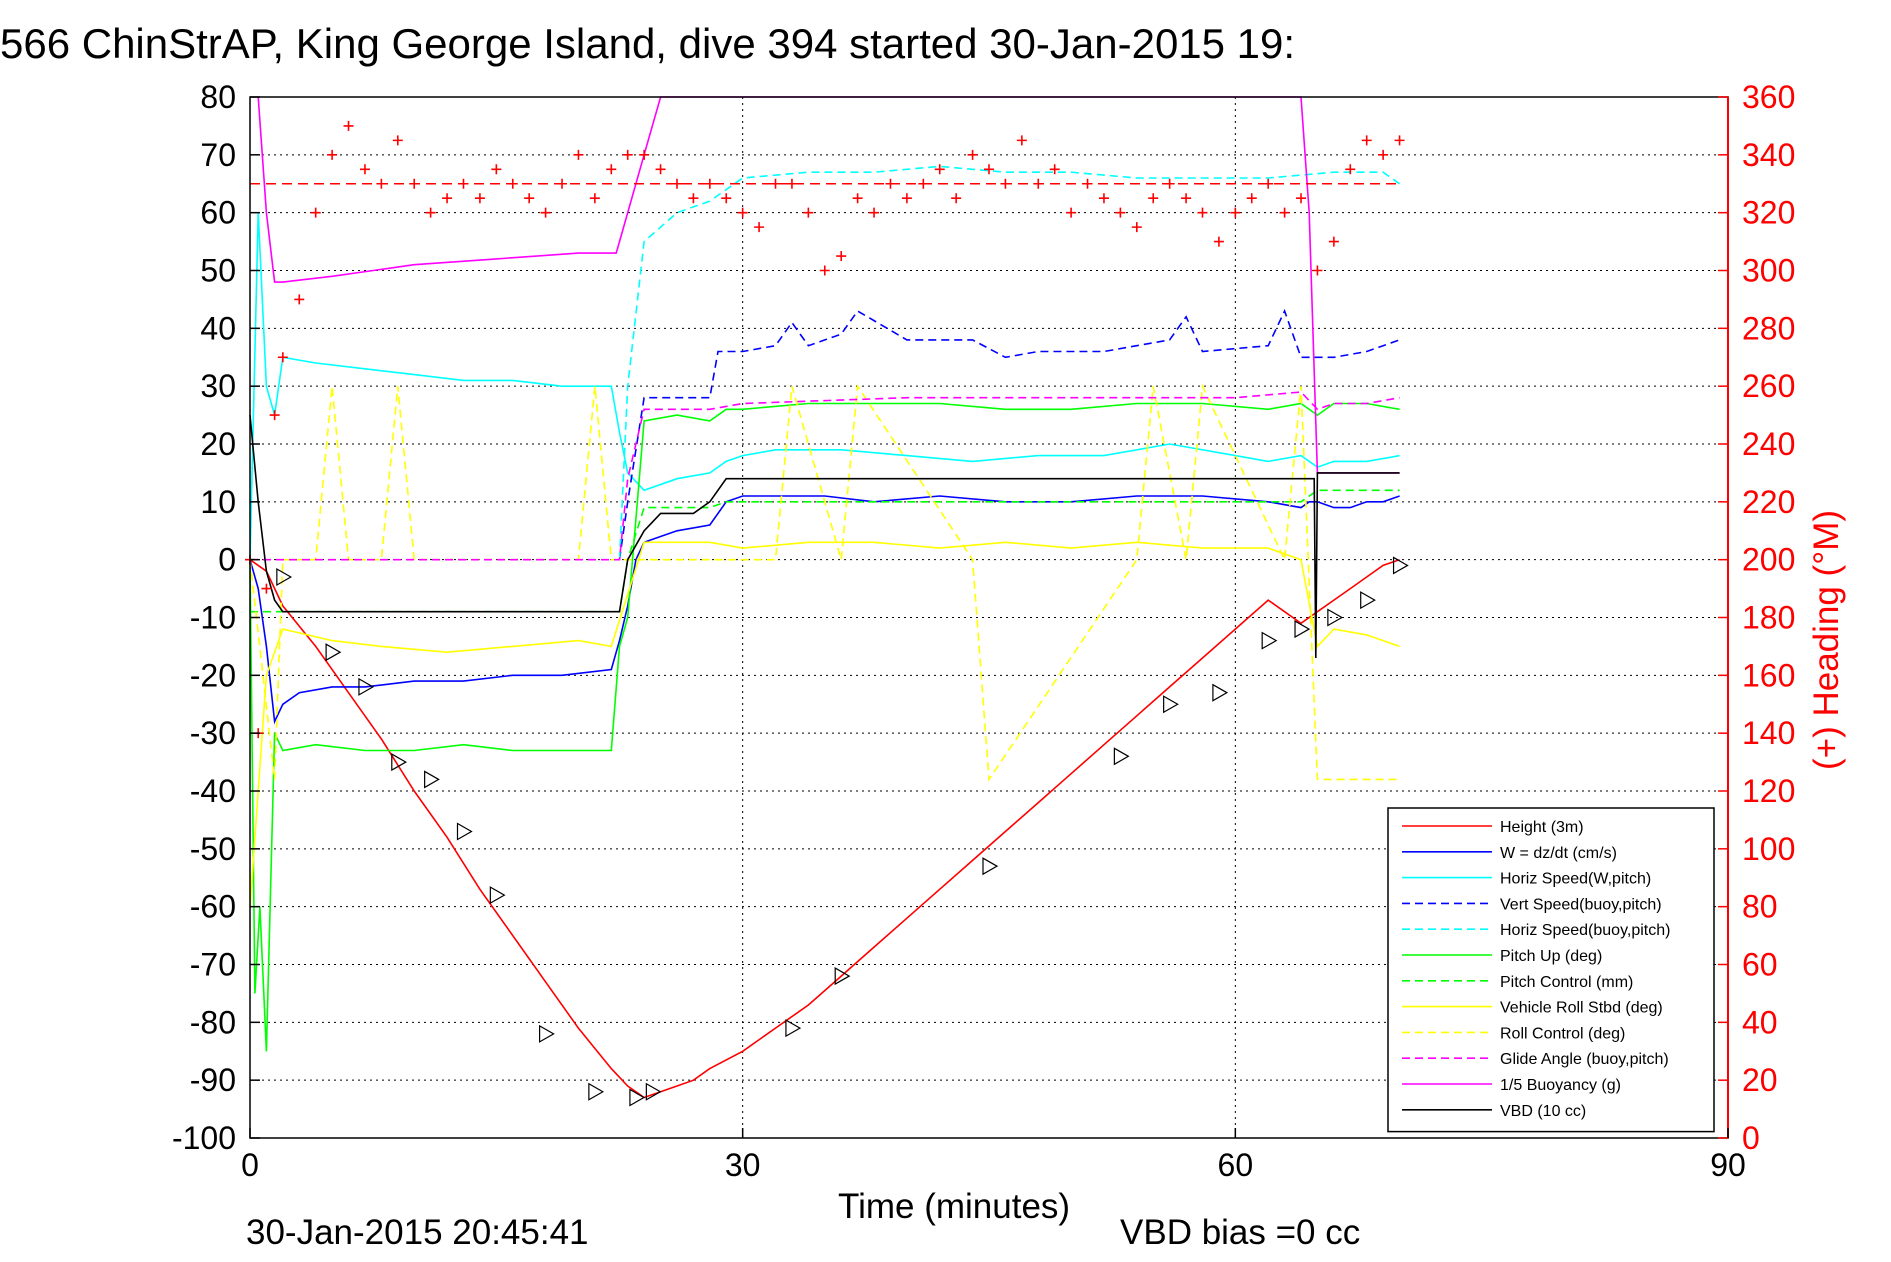  Describe the element at coordinates (218, 502) in the screenshot. I see `y-tick-label: 10` at that location.